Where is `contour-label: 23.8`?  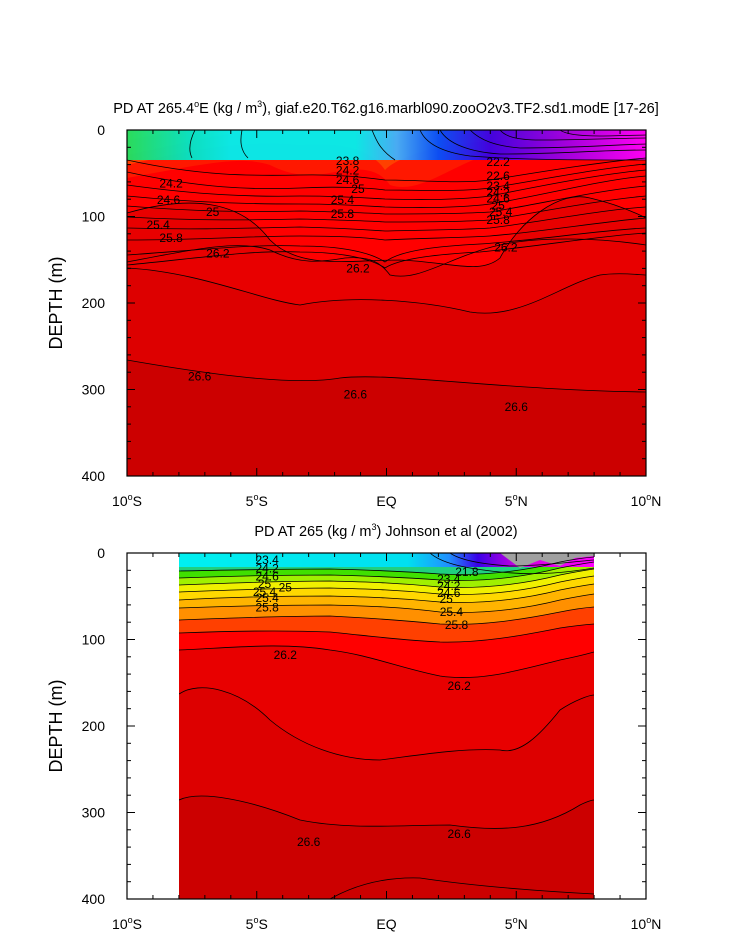 contour-label: 23.8 is located at coordinates (348, 161).